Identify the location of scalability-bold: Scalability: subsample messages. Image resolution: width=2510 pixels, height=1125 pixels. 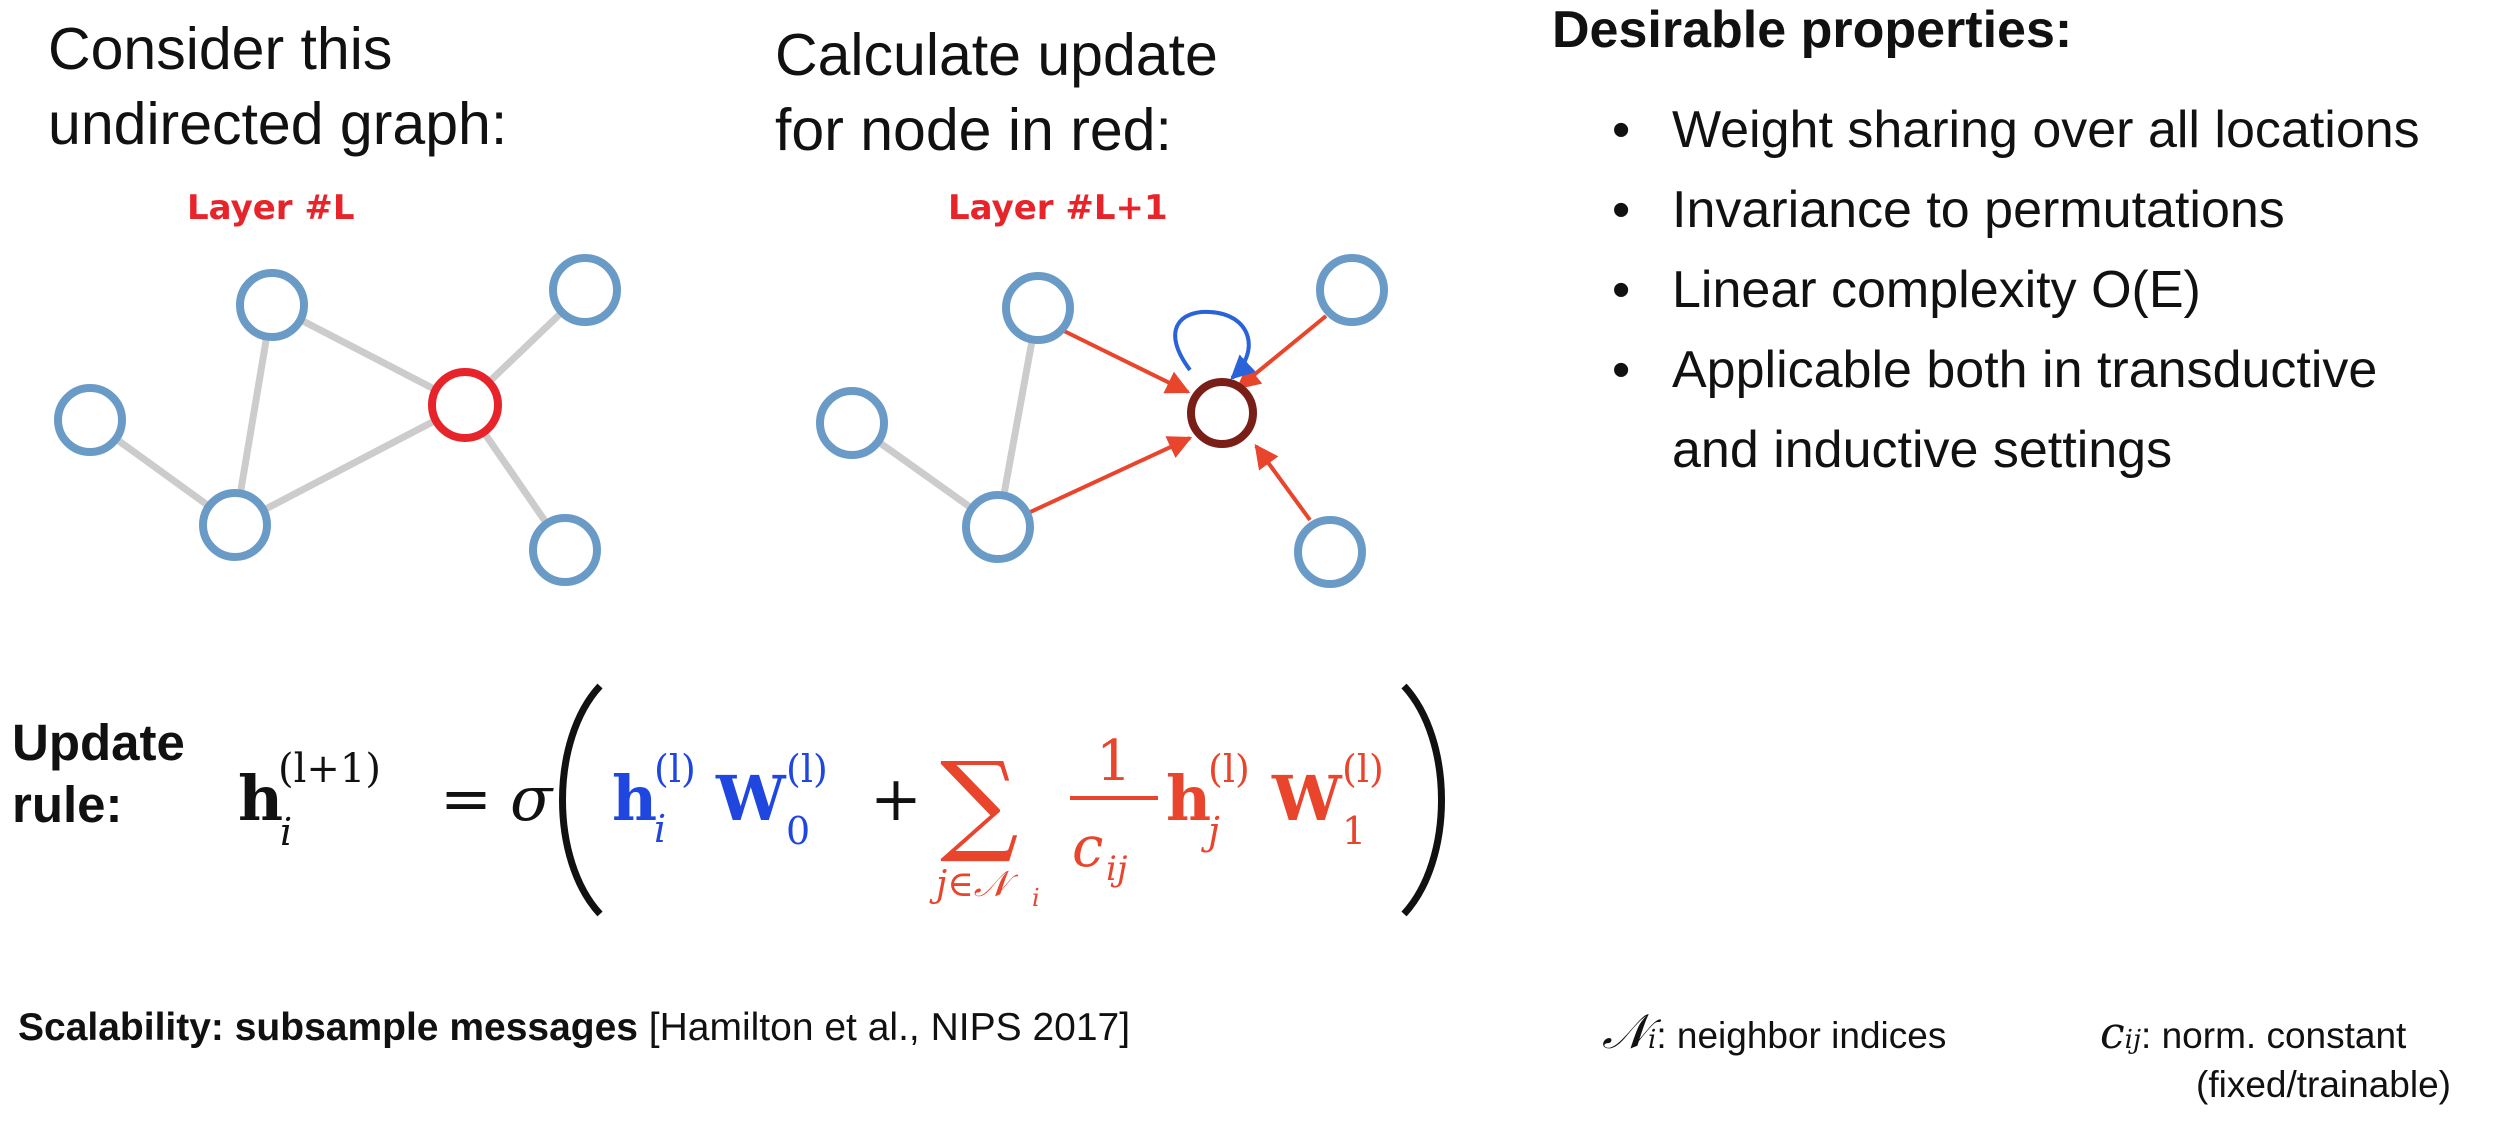
(328, 1027).